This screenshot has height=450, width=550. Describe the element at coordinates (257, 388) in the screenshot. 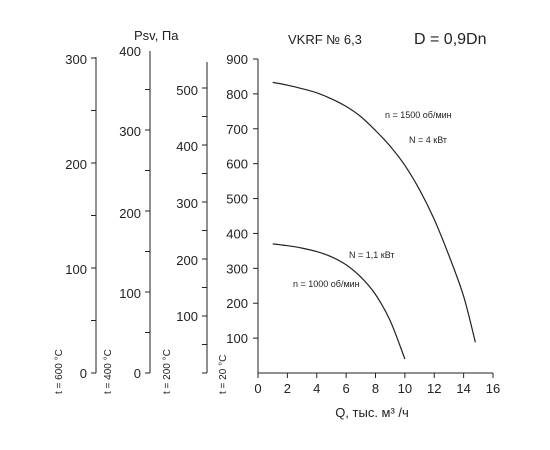

I see `x-tick-label: 0` at that location.